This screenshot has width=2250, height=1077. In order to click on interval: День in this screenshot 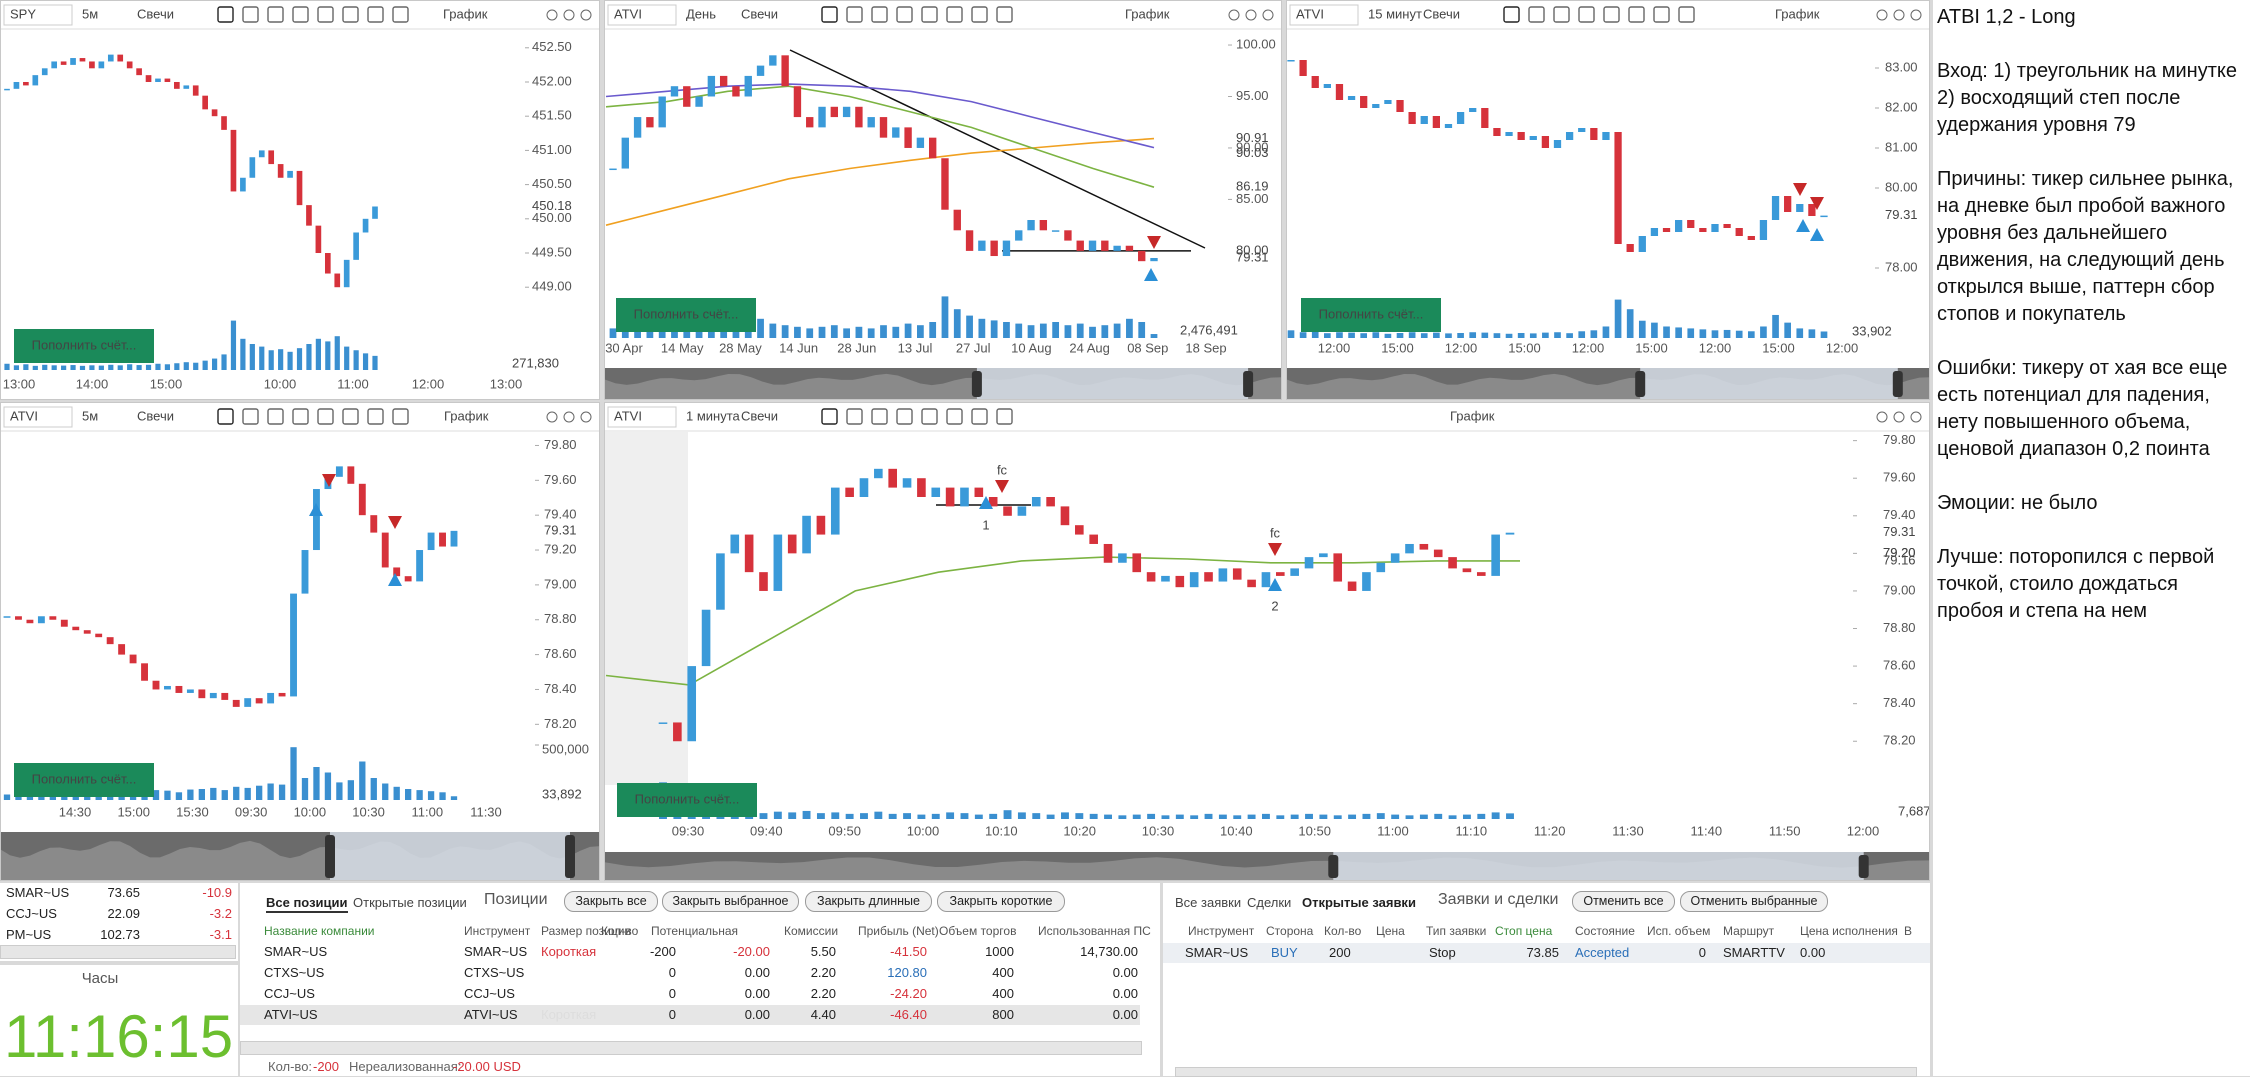, I will do `click(701, 13)`.